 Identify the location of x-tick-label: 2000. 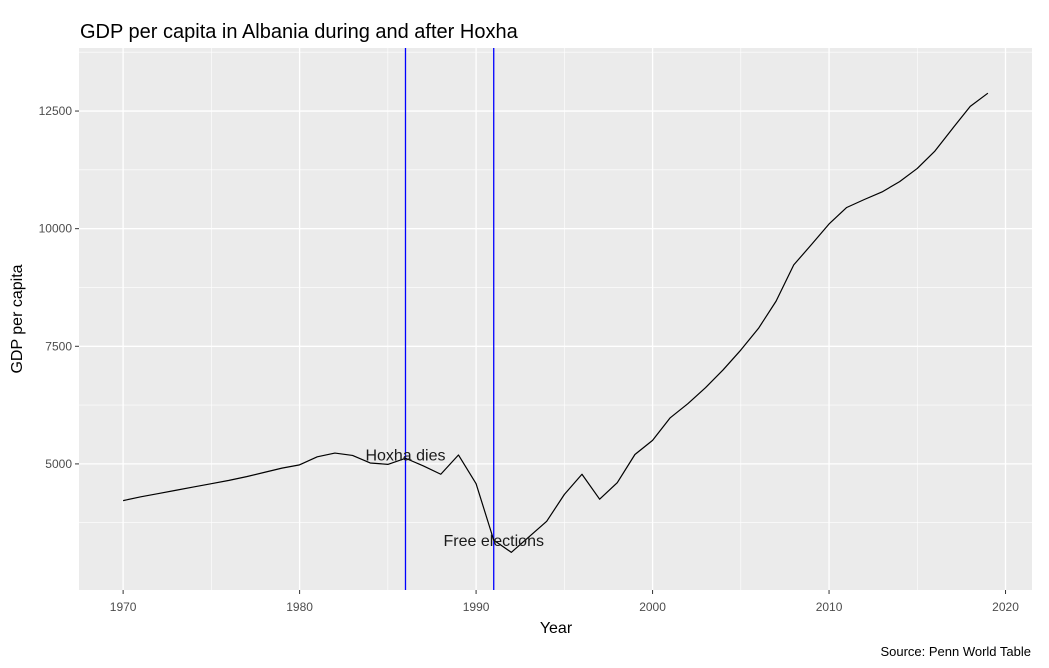
(652, 607).